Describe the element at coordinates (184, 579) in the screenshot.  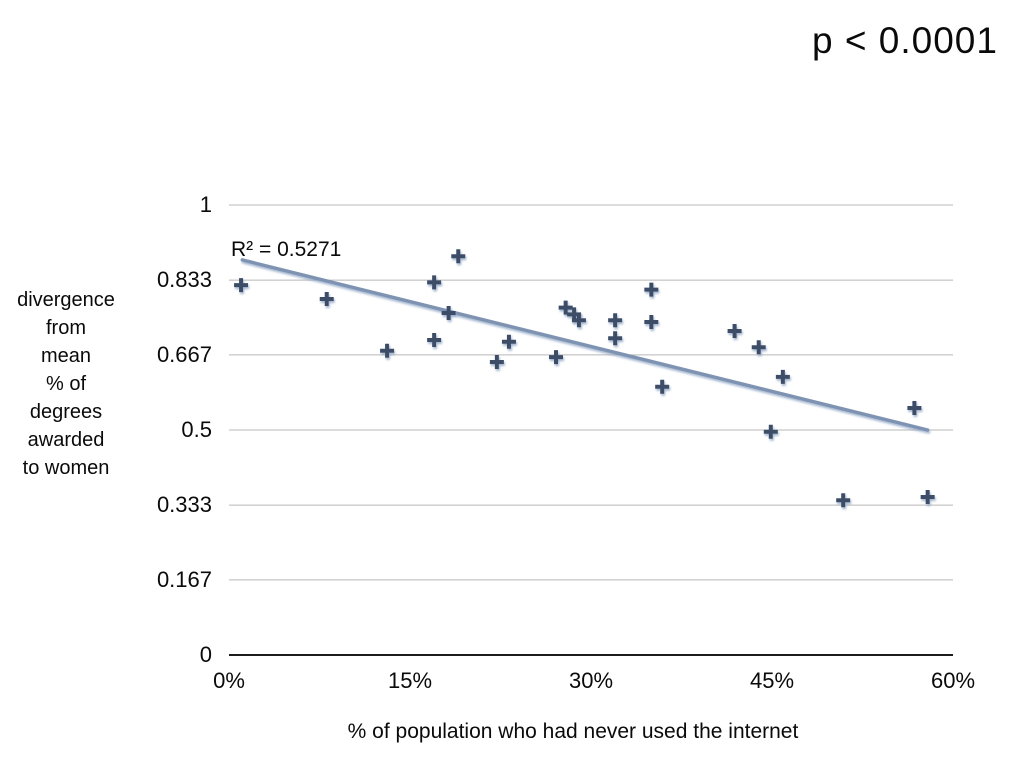
I see `y-tick-label: 0.167` at that location.